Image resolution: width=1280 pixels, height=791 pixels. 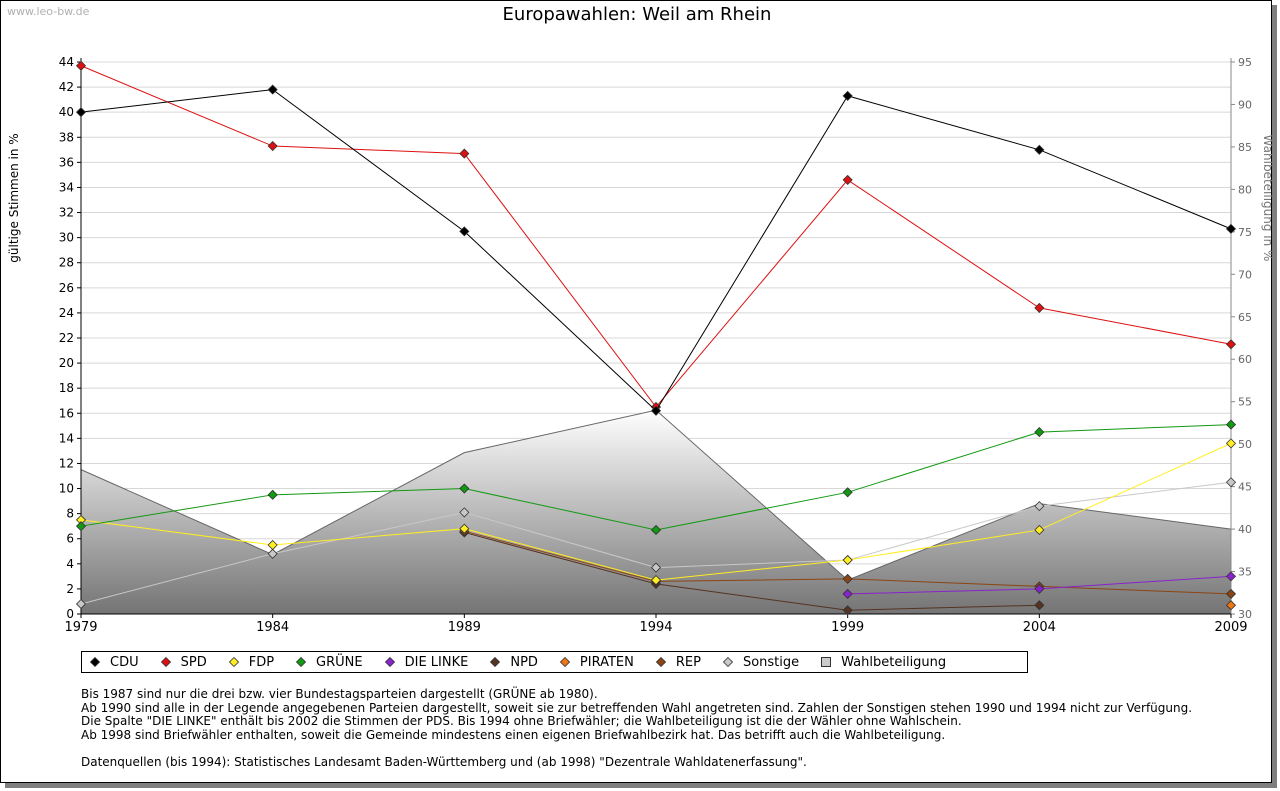 What do you see at coordinates (66, 87) in the screenshot?
I see `y-tick-label: 42` at bounding box center [66, 87].